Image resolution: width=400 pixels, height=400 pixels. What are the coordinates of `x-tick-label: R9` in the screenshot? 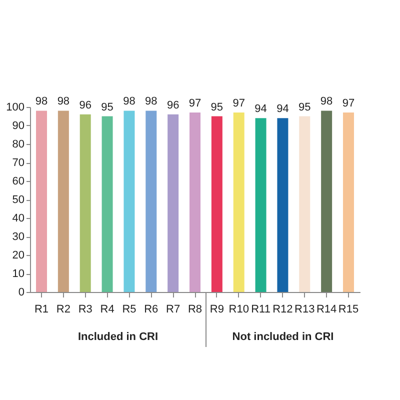 It's located at (217, 310).